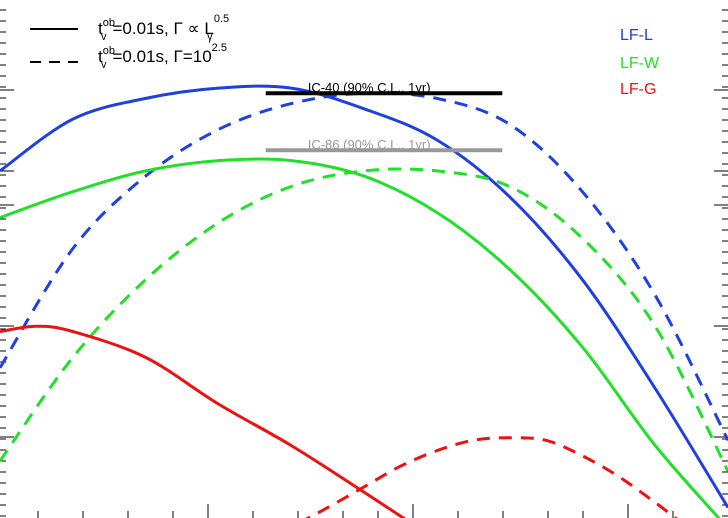  I want to click on legend-lf-l: LF-L, so click(636, 35).